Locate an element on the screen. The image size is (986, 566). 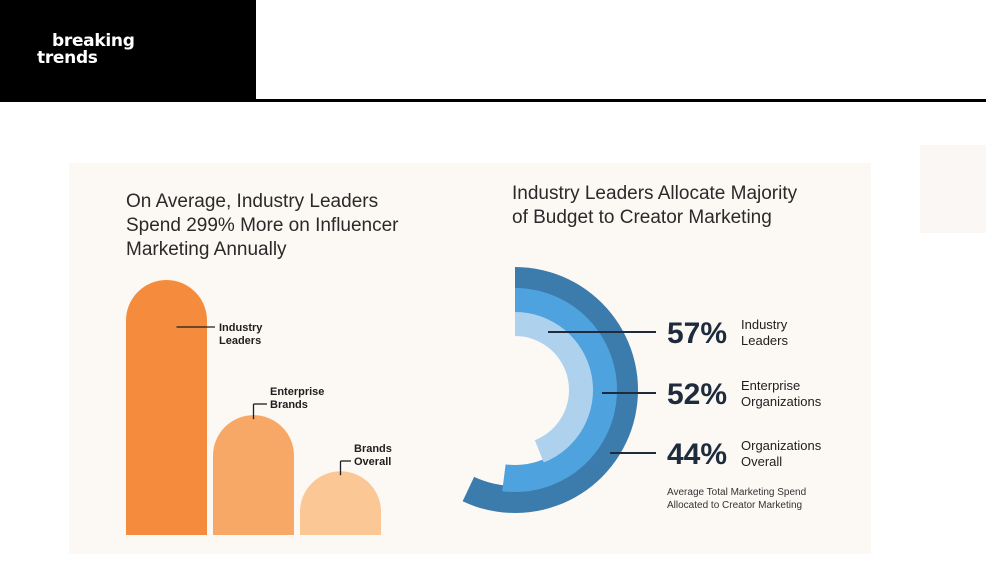
ring-label-2: Enterprise Organizations is located at coordinates (781, 393).